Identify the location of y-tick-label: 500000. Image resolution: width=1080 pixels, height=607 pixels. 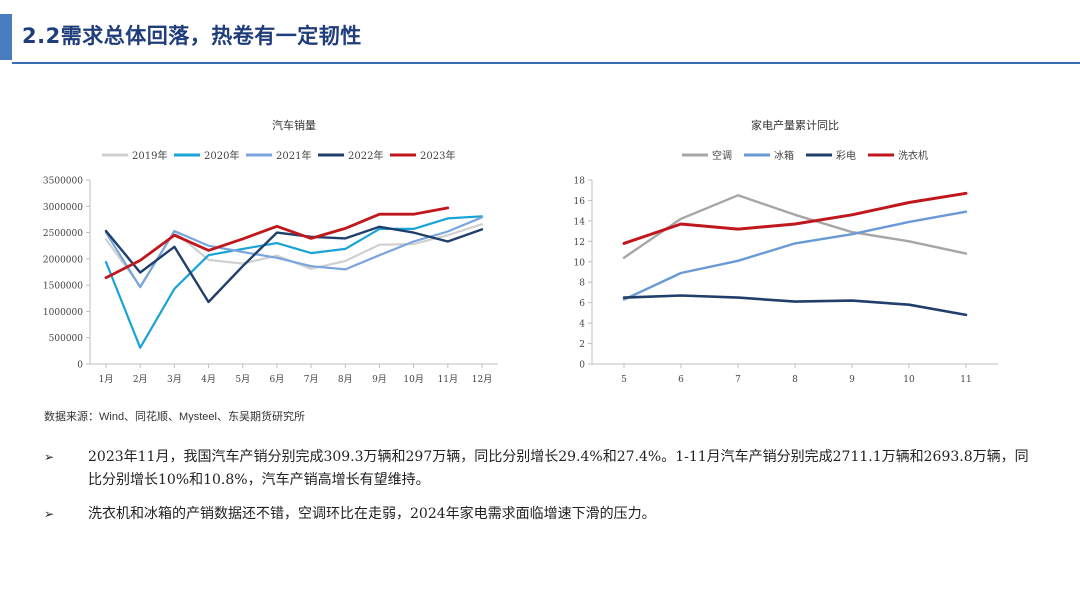
(66, 339).